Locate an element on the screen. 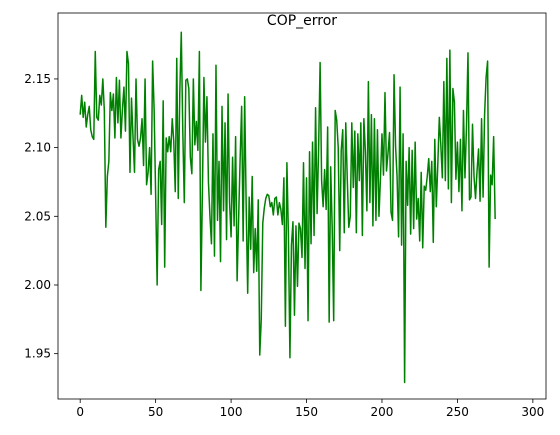 The height and width of the screenshot is (435, 560). x-tick-label: 200 is located at coordinates (382, 412).